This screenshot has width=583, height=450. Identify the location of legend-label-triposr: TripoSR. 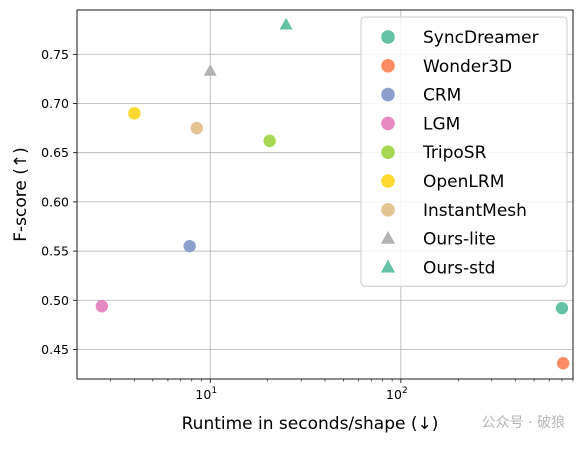
(454, 153).